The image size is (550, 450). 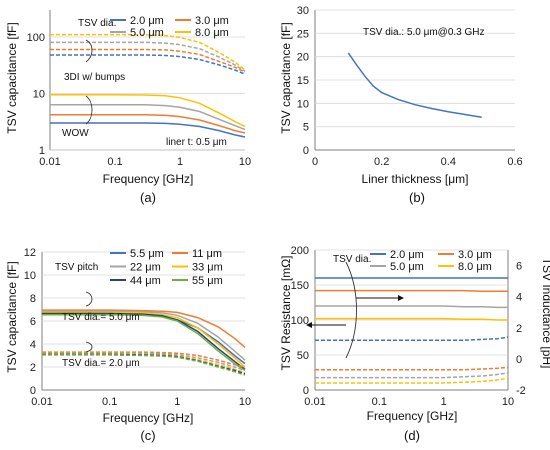 I want to click on bracket-wow, so click(x=89, y=110).